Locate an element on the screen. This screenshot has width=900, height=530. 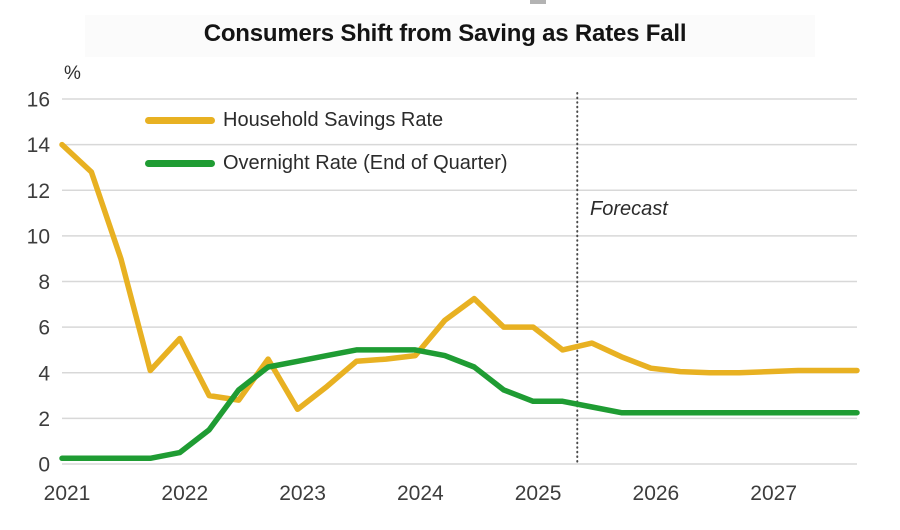
overnight-line-swatch-icon is located at coordinates (180, 163).